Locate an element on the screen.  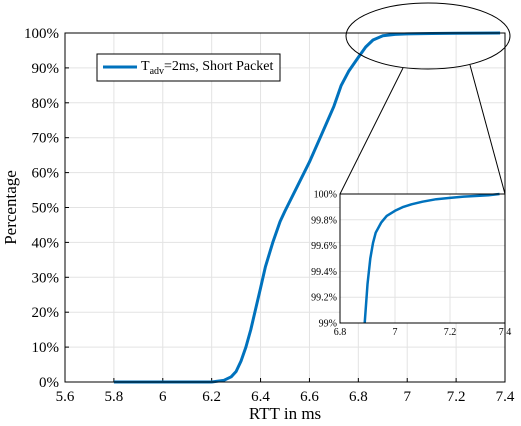
x-tick-label: 6.6 is located at coordinates (309, 397).